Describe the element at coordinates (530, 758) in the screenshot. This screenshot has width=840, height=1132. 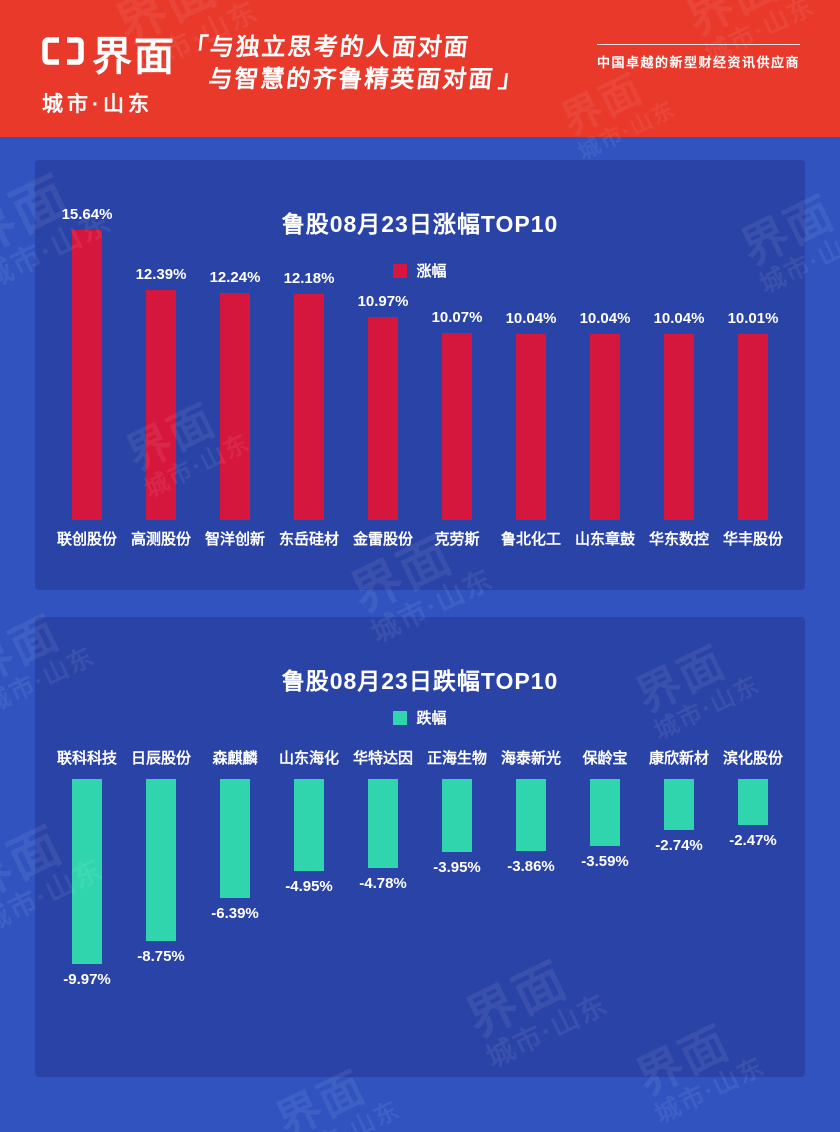
I see `category-label: 海泰新光` at that location.